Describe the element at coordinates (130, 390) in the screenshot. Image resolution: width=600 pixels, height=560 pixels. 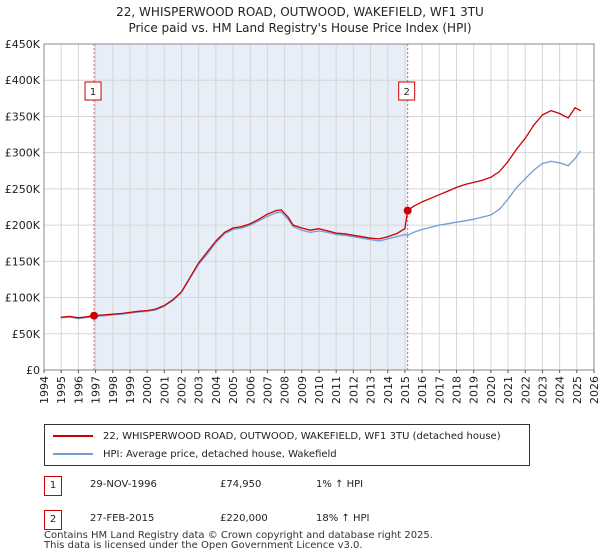
I see `x-tick-label: 1999` at that location.